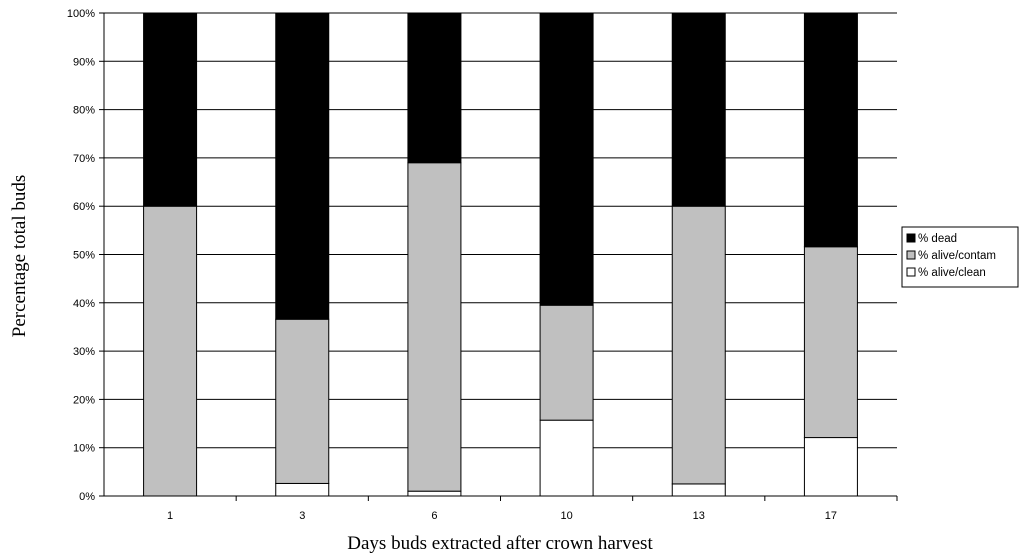 The image size is (1020, 558). I want to click on legend-label: % alive/contam, so click(957, 256).